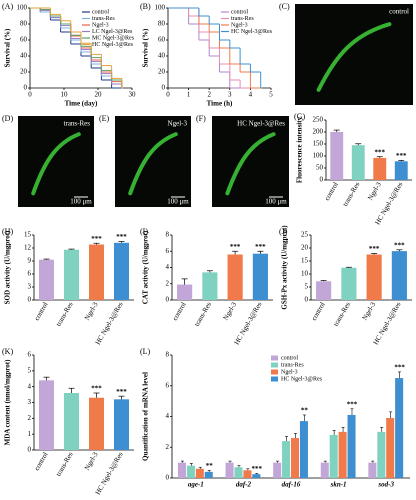  What do you see at coordinates (284, 6) in the screenshot?
I see `panel-label: (C)` at bounding box center [284, 6].